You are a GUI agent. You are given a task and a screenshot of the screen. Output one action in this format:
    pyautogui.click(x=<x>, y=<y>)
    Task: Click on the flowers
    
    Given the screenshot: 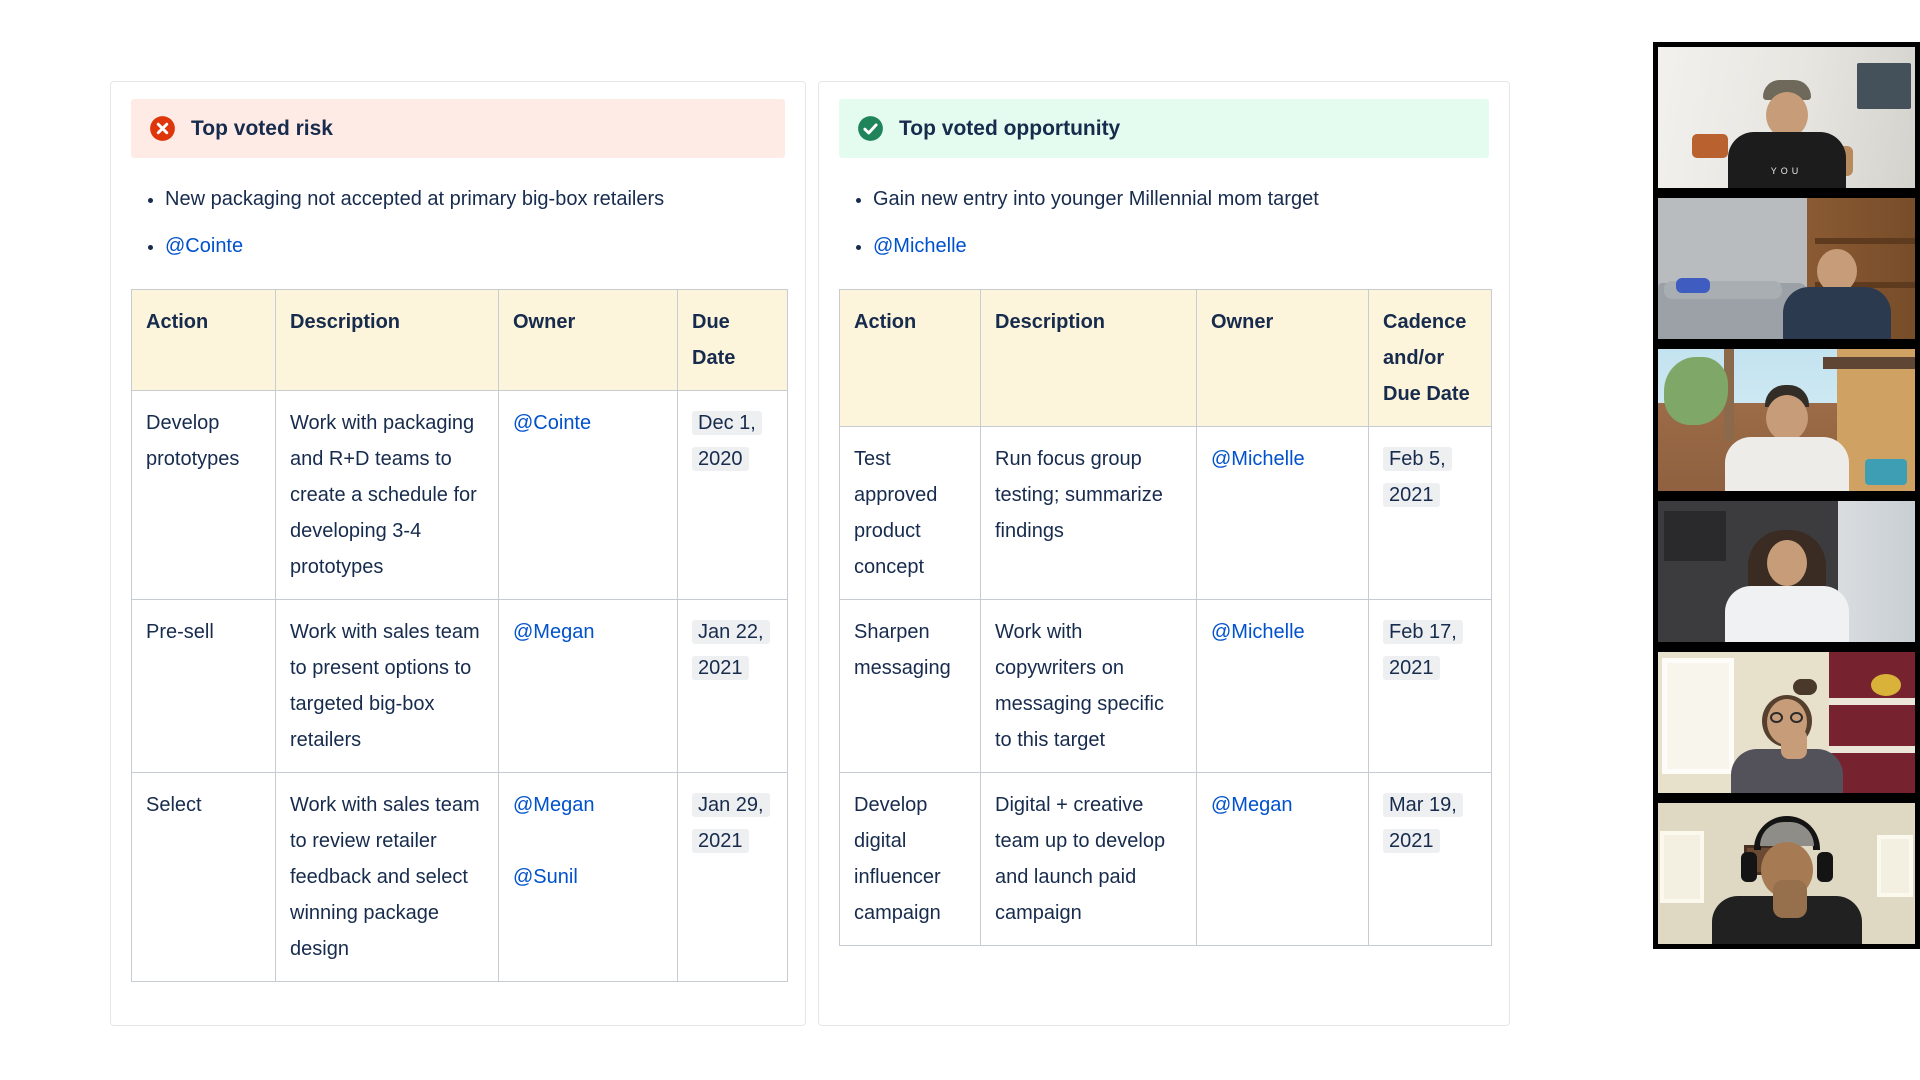 What is the action you would take?
    pyautogui.click(x=1886, y=684)
    